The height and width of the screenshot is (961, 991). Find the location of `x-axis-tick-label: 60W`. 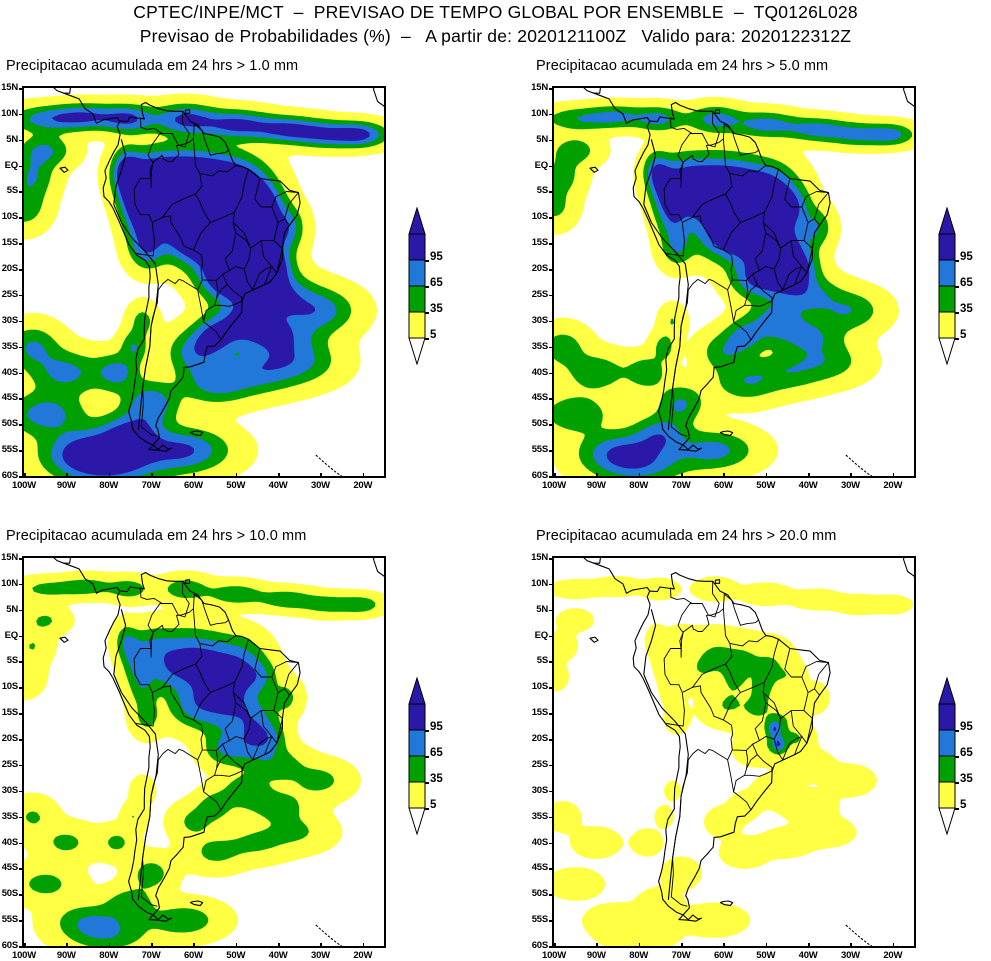

x-axis-tick-label: 60W is located at coordinates (193, 955).